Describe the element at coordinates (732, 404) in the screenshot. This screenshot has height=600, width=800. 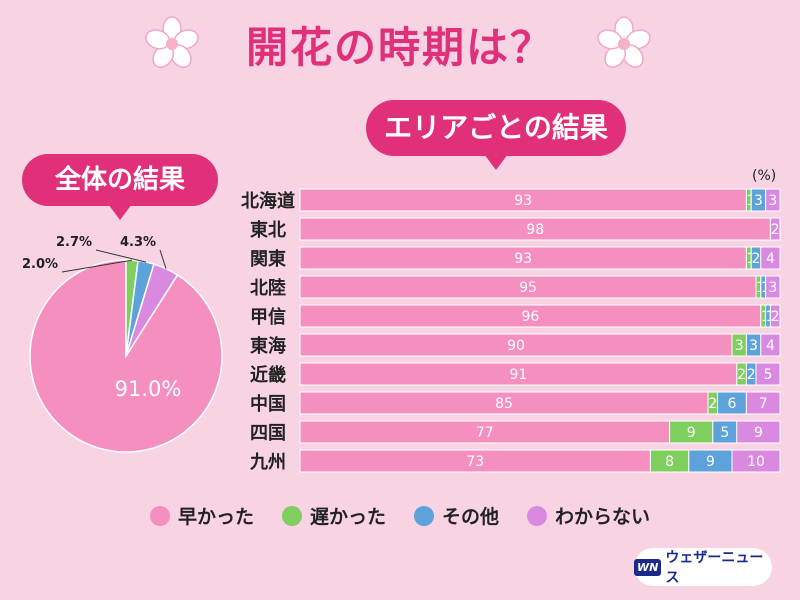
I see `data-label: 6` at that location.